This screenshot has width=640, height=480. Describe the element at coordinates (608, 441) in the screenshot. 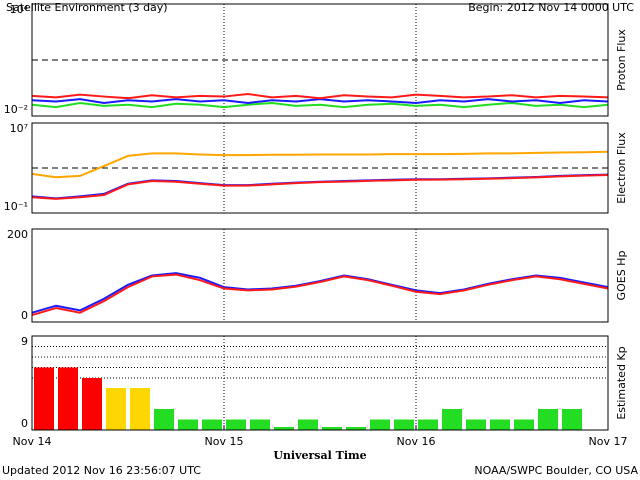

I see `x-tick-label: Nov 17` at that location.